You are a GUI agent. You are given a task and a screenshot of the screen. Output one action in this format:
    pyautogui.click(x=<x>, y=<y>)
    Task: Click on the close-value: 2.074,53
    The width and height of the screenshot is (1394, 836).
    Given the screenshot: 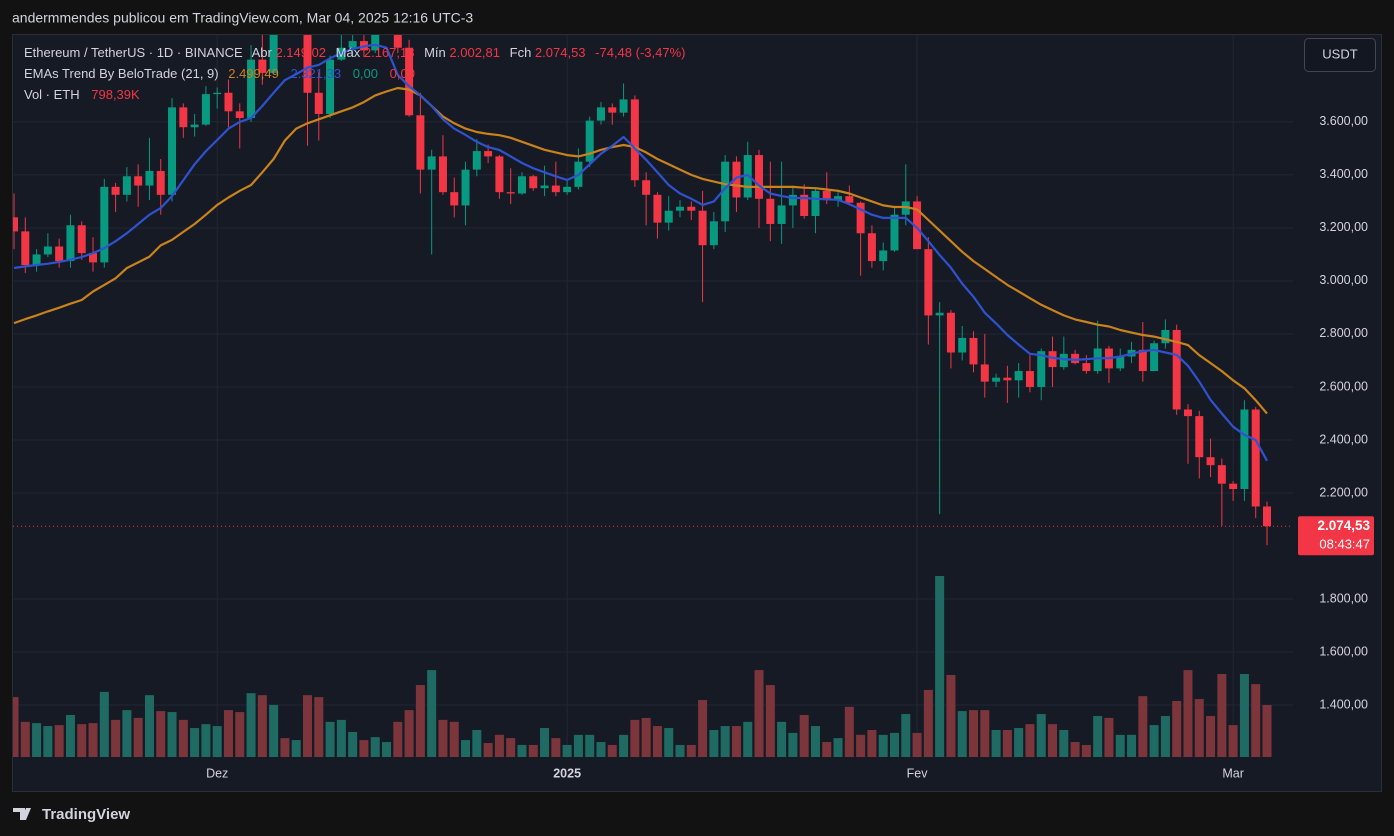 What is the action you would take?
    pyautogui.click(x=560, y=52)
    